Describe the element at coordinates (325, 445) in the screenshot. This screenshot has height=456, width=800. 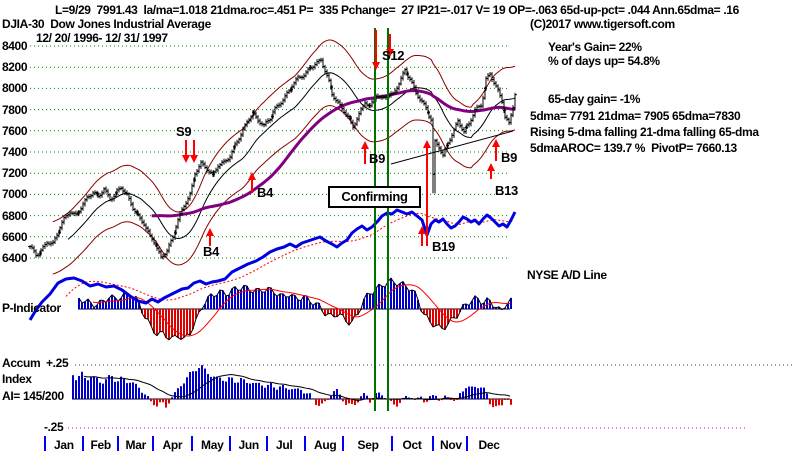
I see `month-label: Aug` at that location.